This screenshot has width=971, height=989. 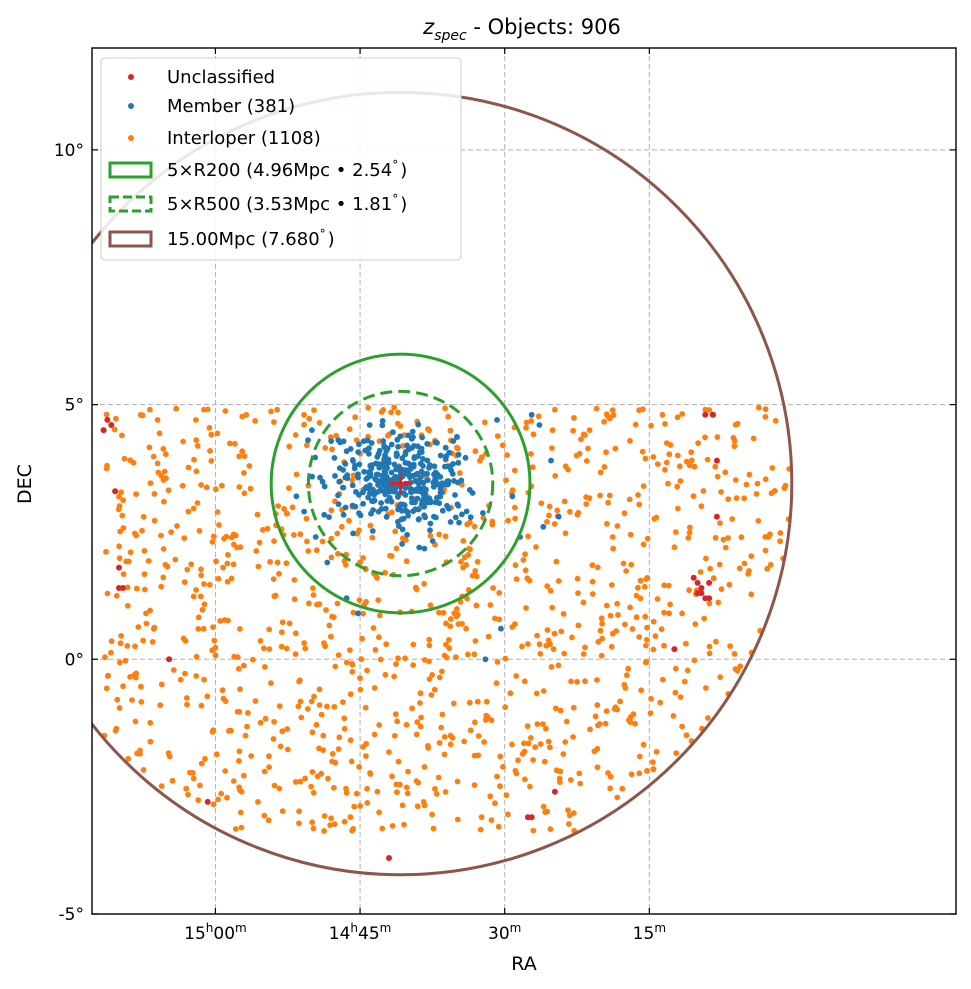 What do you see at coordinates (131, 138) in the screenshot?
I see `legend-marker` at bounding box center [131, 138].